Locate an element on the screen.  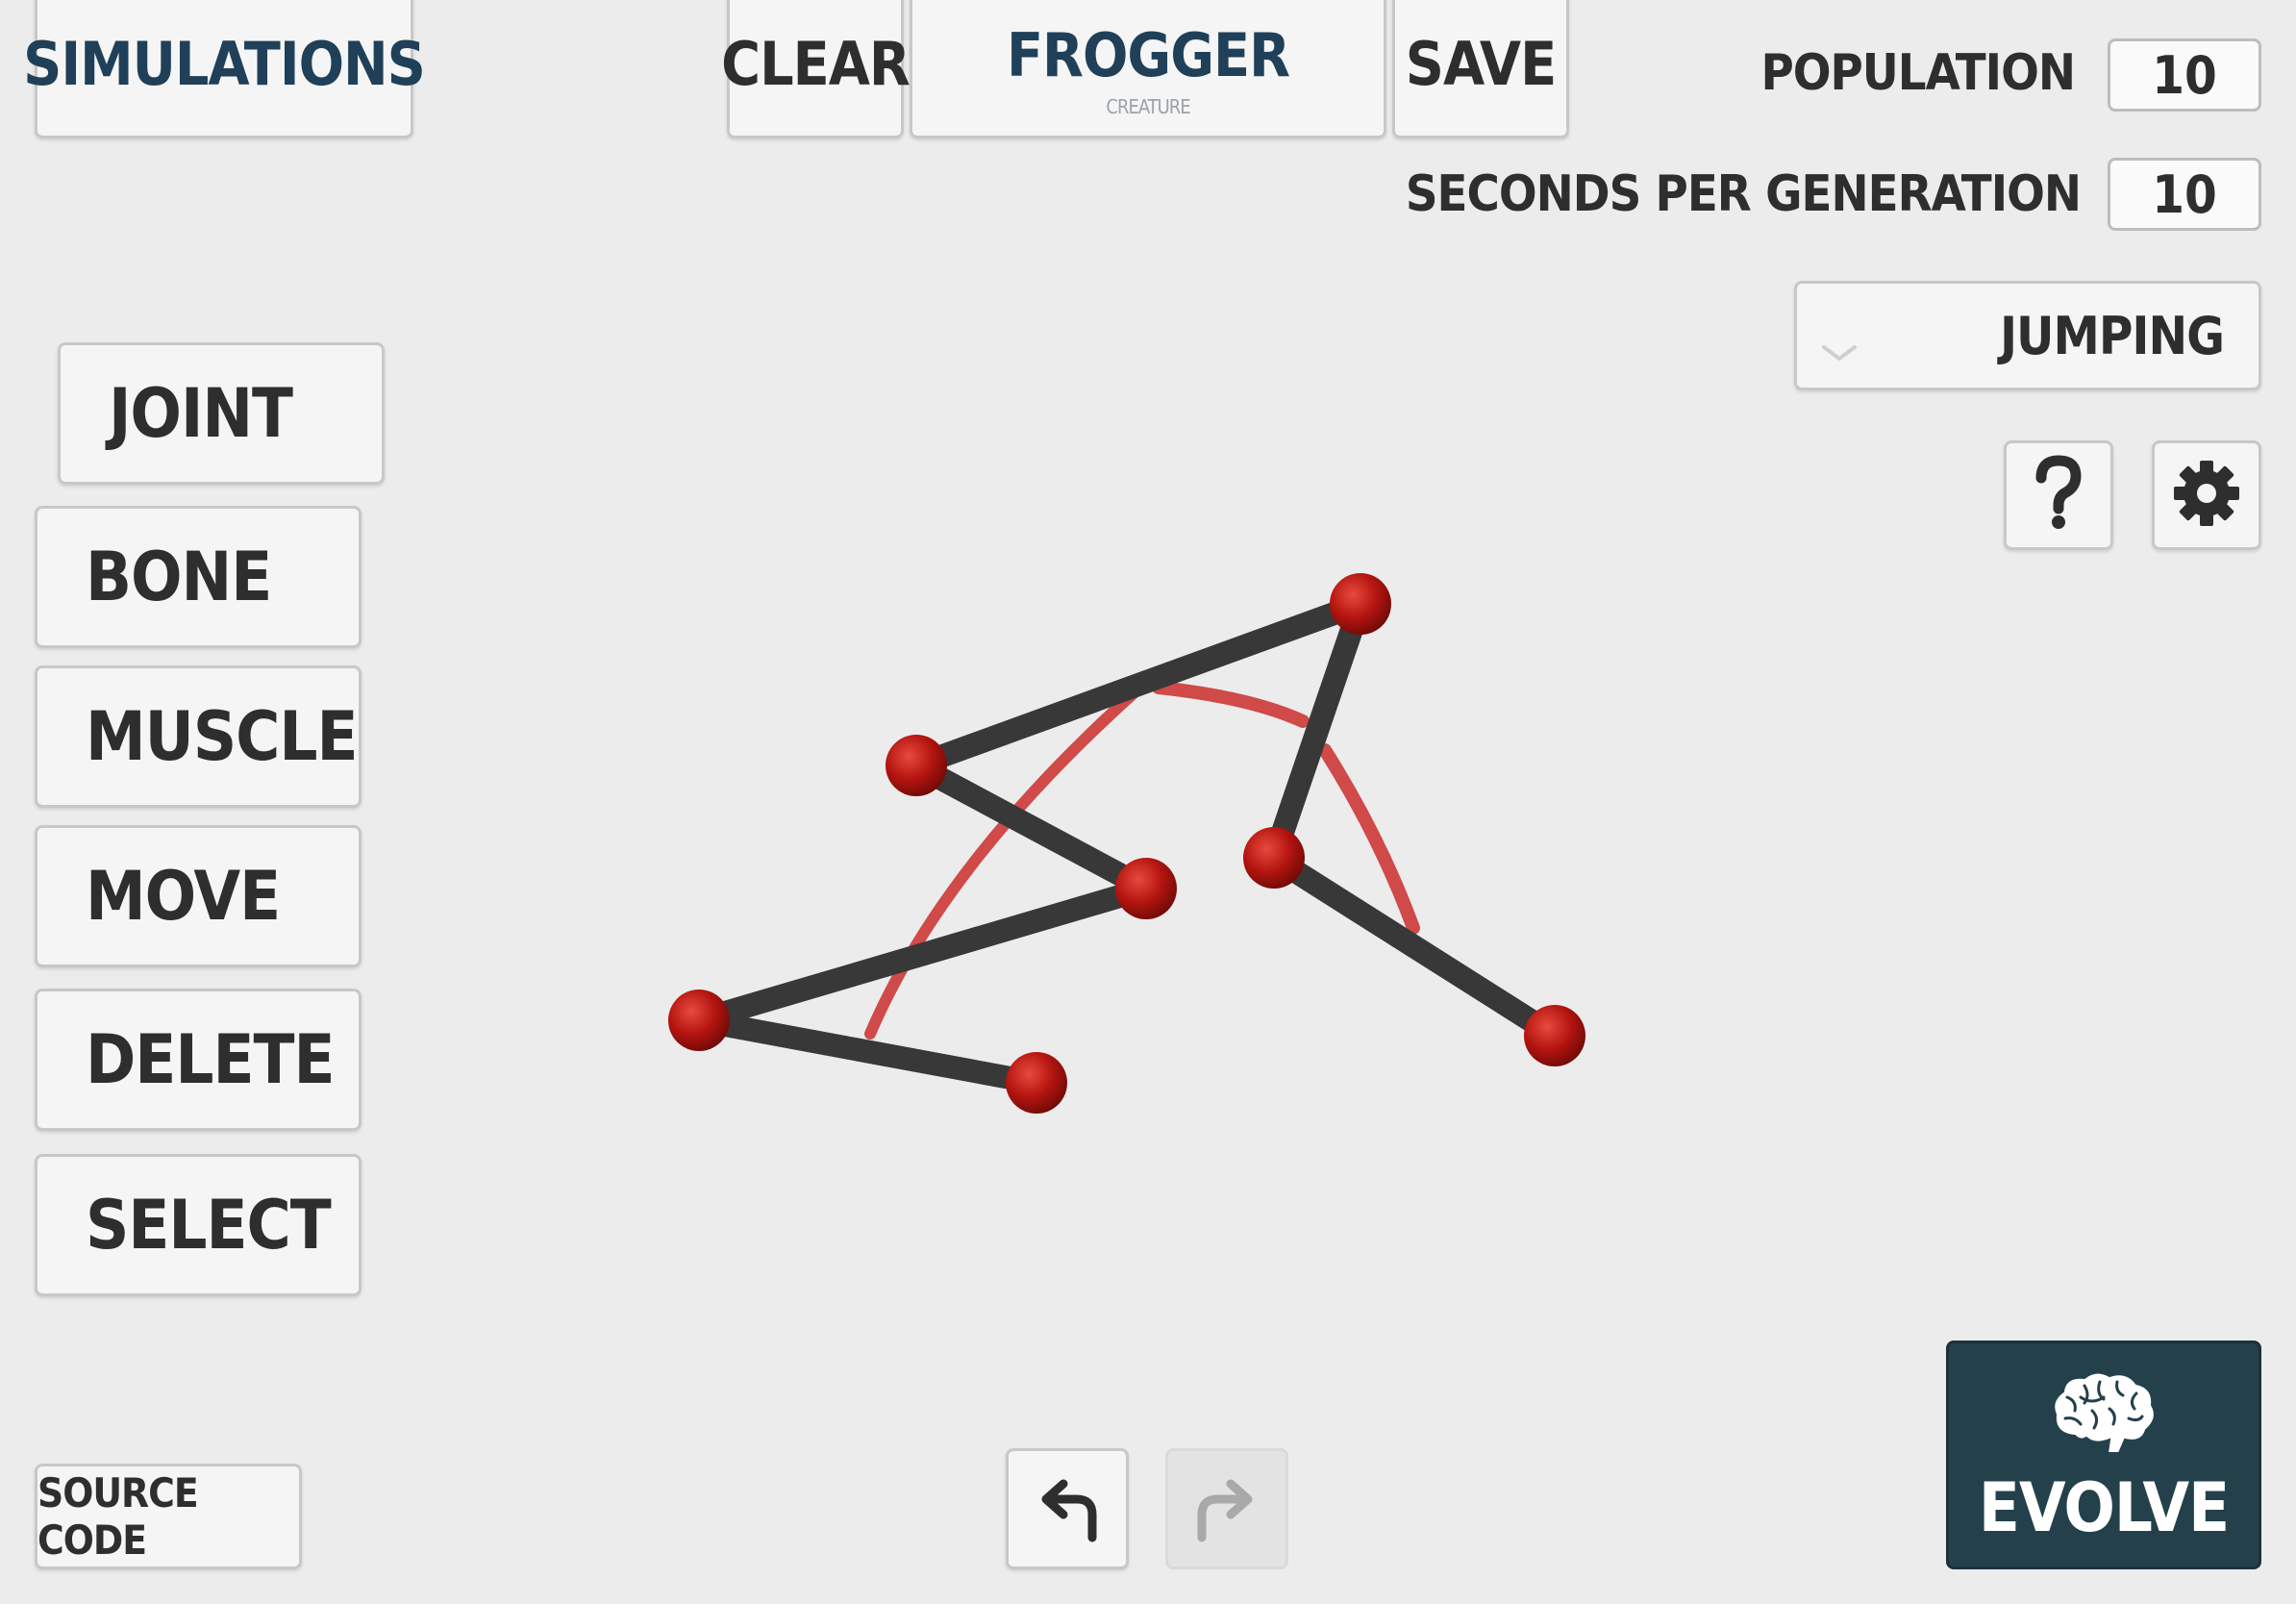
tool-muscle-button: MUSCLE is located at coordinates (198, 736).